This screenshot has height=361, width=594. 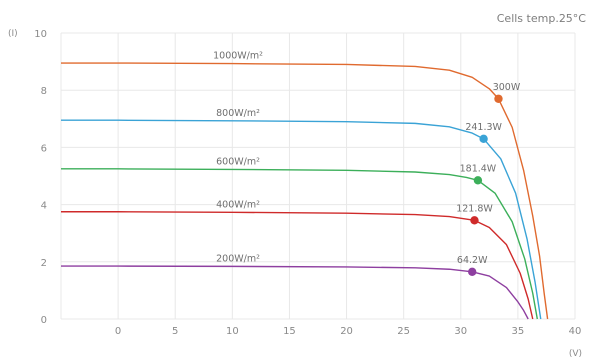 I want to click on x-axis-unit: (V), so click(x=575, y=354).